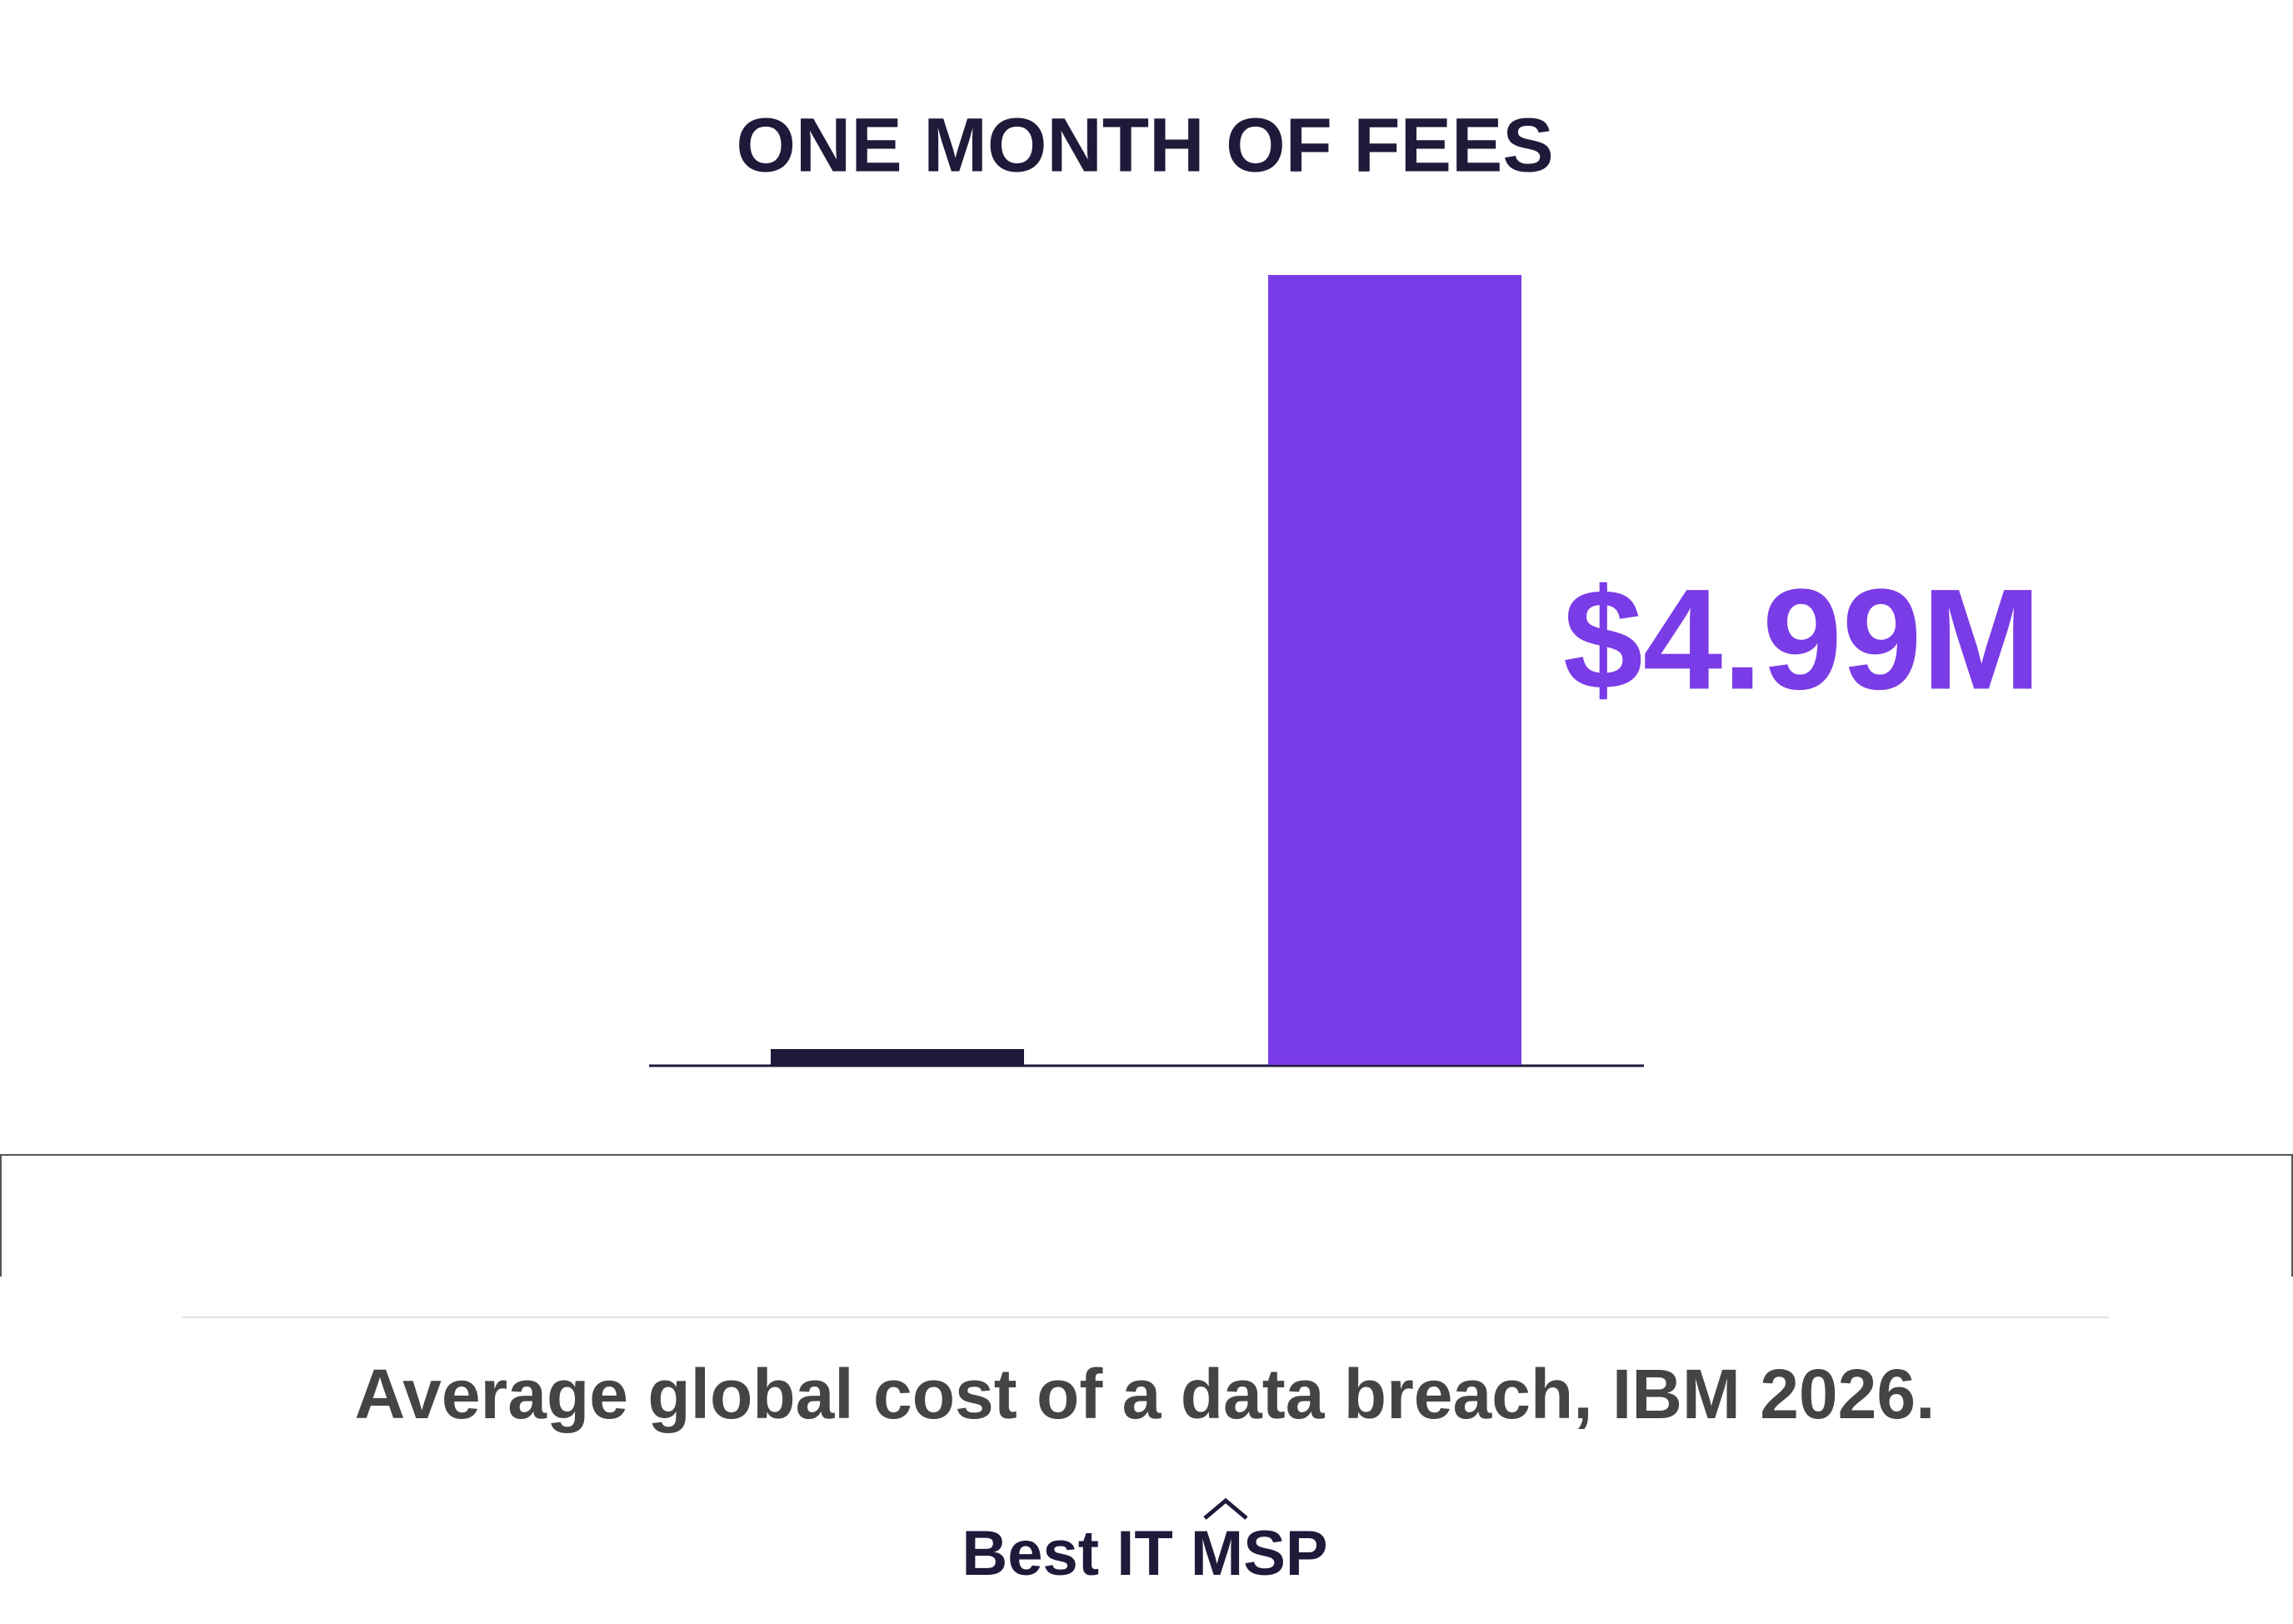  Describe the element at coordinates (1144, 1553) in the screenshot. I see `brand: Best IT MSP` at that location.